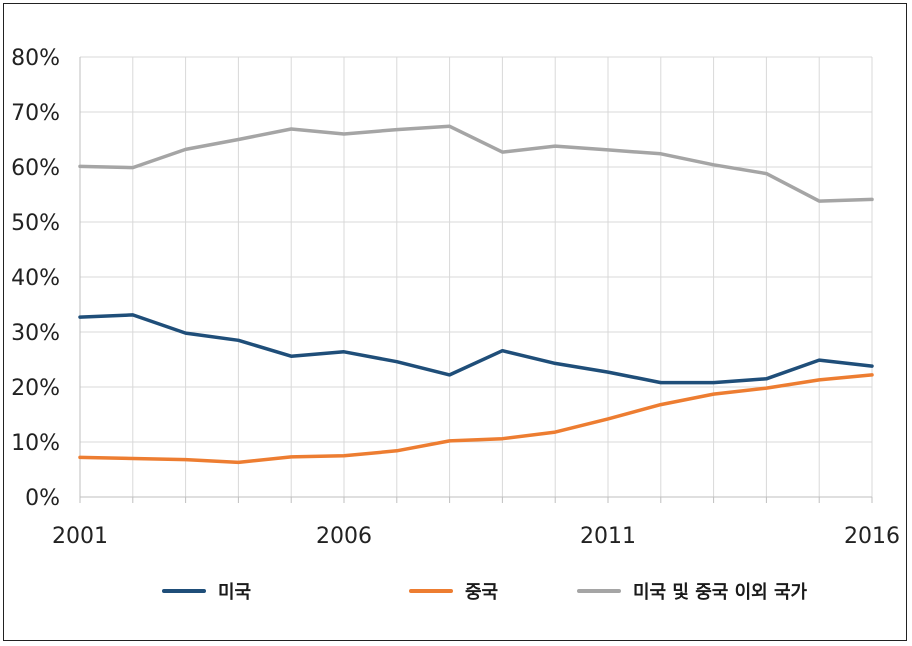 The width and height of the screenshot is (912, 646). What do you see at coordinates (476, 536) in the screenshot?
I see `x-axis-tick-labels: 2001 2006 2011 2016` at bounding box center [476, 536].